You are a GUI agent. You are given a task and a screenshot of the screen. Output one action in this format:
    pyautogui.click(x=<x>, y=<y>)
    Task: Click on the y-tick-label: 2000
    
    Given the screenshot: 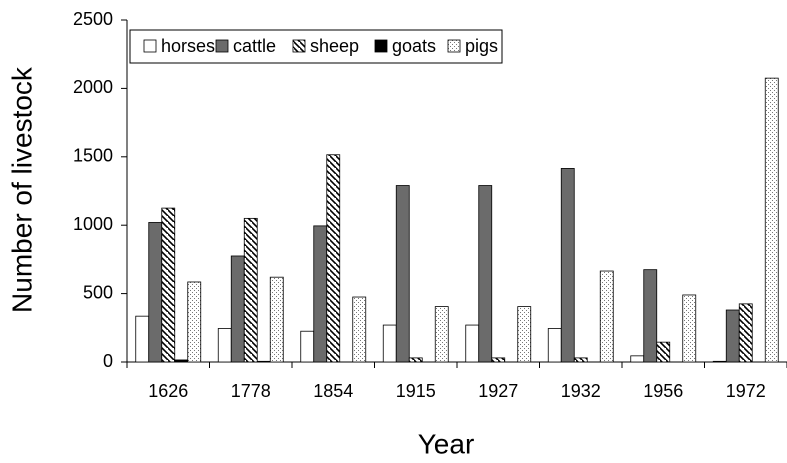 What is the action you would take?
    pyautogui.click(x=93, y=87)
    